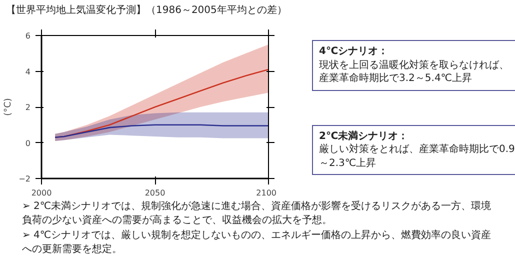  Describe the element at coordinates (161, 131) in the screenshot. I see `line-series` at that location.